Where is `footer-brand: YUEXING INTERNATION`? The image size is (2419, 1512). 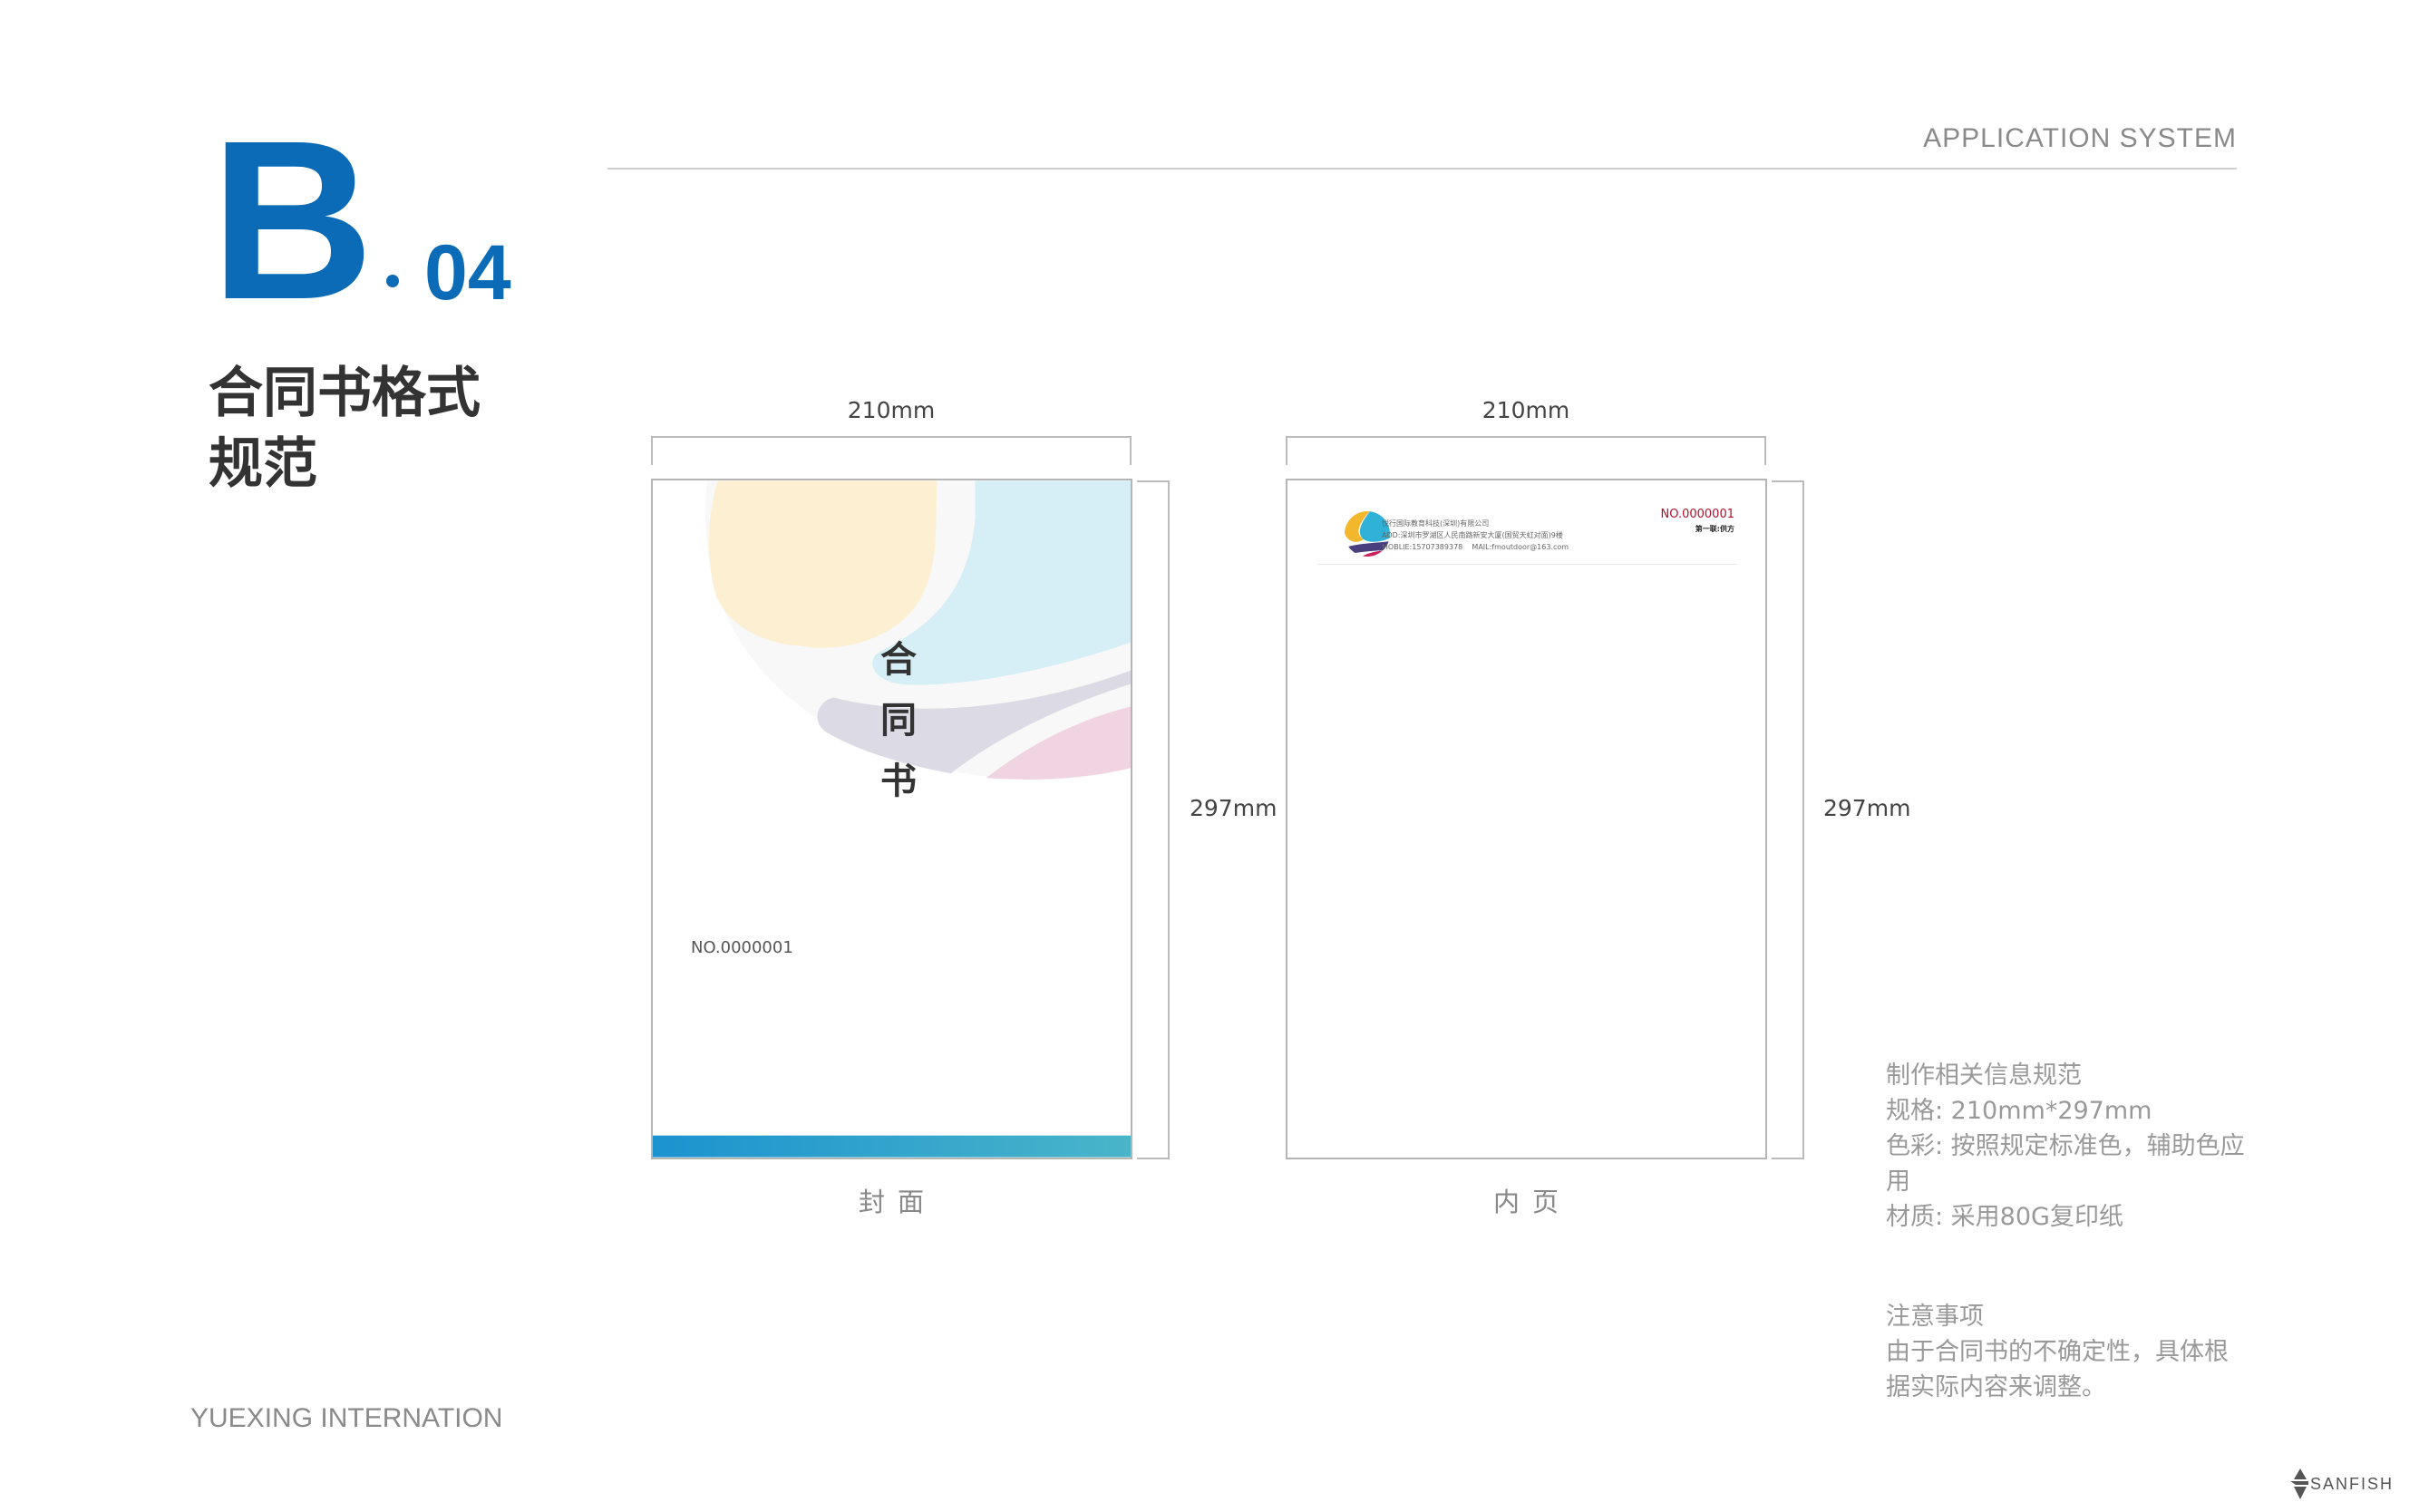 footer-brand: YUEXING INTERNATION is located at coordinates (347, 1418).